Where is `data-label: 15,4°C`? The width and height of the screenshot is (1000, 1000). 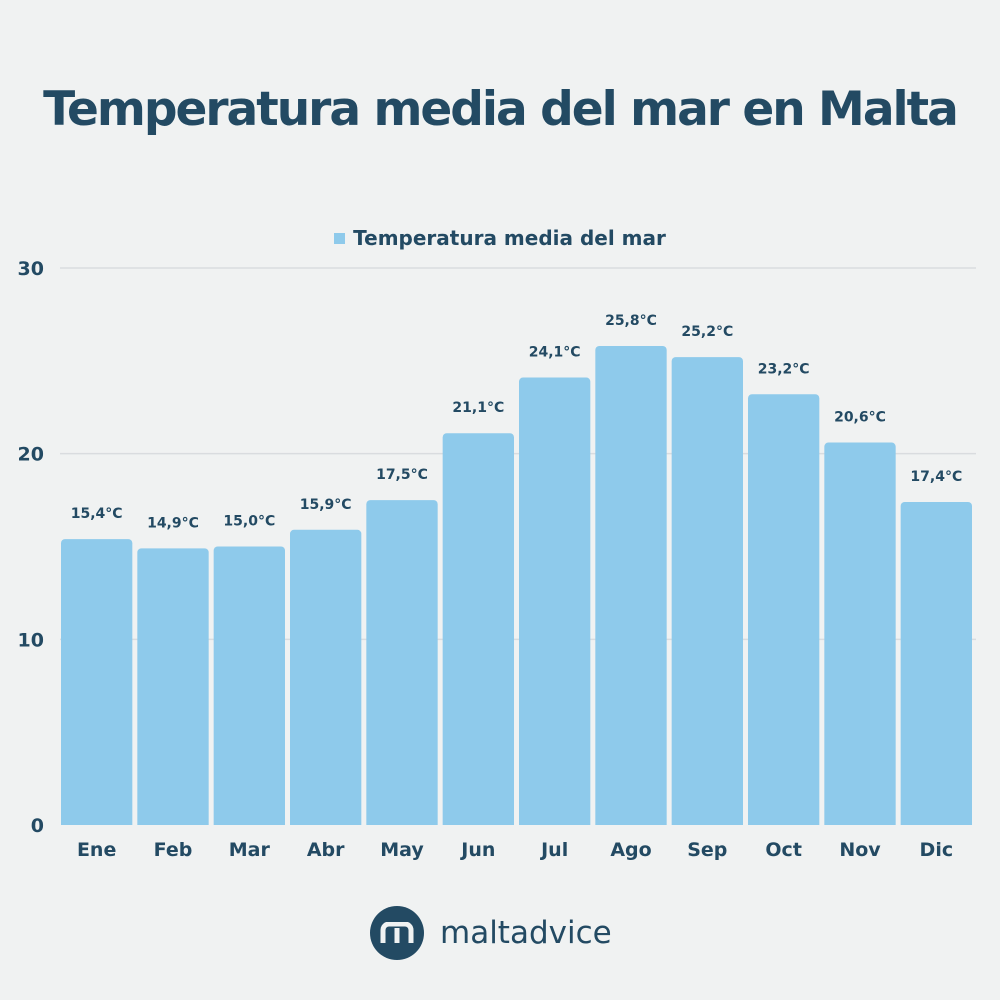 data-label: 15,4°C is located at coordinates (97, 514).